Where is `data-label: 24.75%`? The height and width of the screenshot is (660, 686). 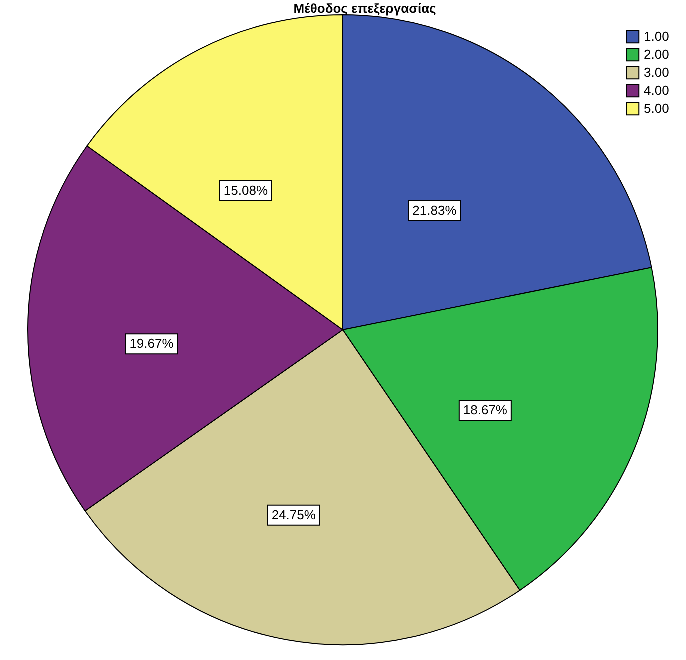
data-label: 24.75% is located at coordinates (294, 514).